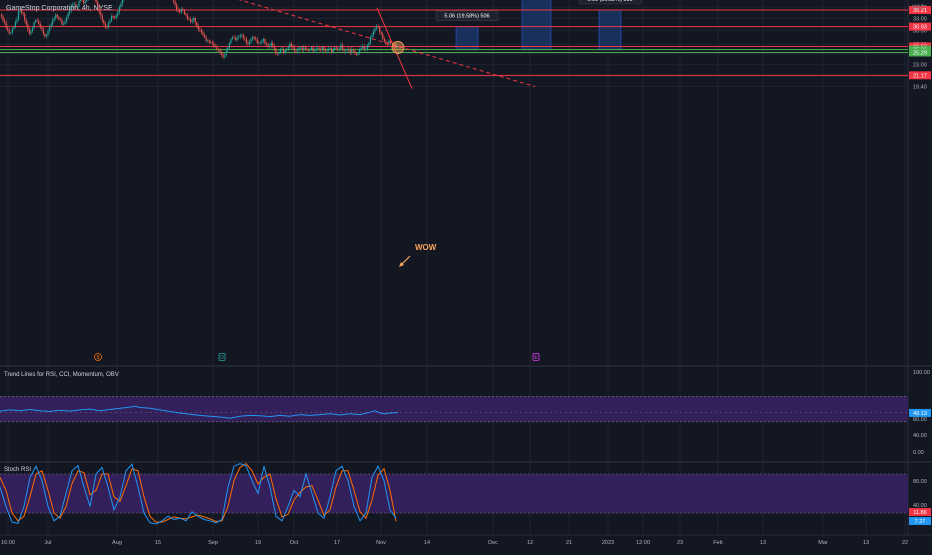 This screenshot has height=555, width=932. I want to click on time-tick-label: Nov, so click(381, 543).